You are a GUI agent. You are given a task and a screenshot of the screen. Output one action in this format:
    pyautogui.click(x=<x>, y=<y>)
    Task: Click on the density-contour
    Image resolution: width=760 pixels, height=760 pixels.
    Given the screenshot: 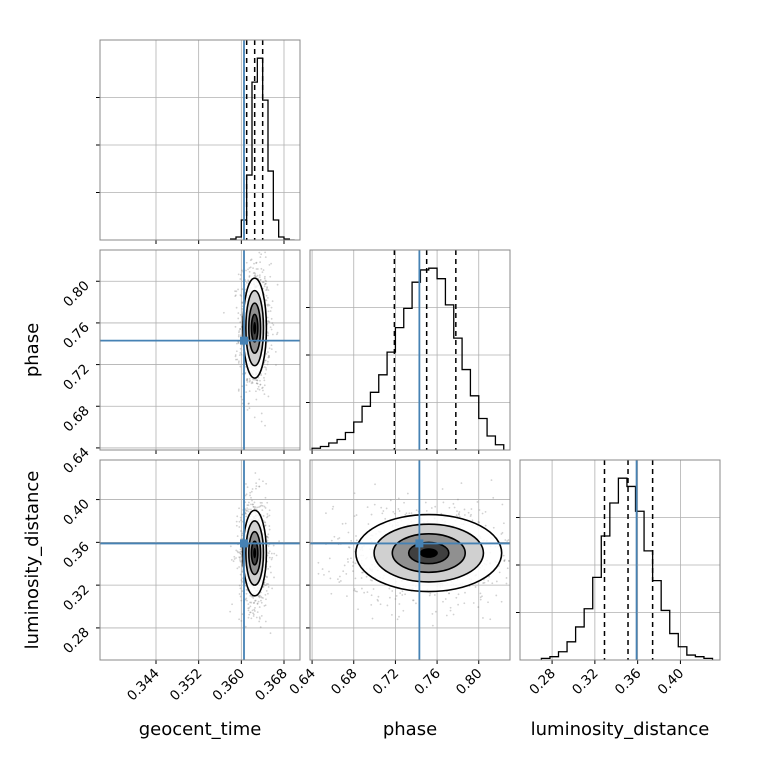 What is the action you would take?
    pyautogui.click(x=255, y=328)
    